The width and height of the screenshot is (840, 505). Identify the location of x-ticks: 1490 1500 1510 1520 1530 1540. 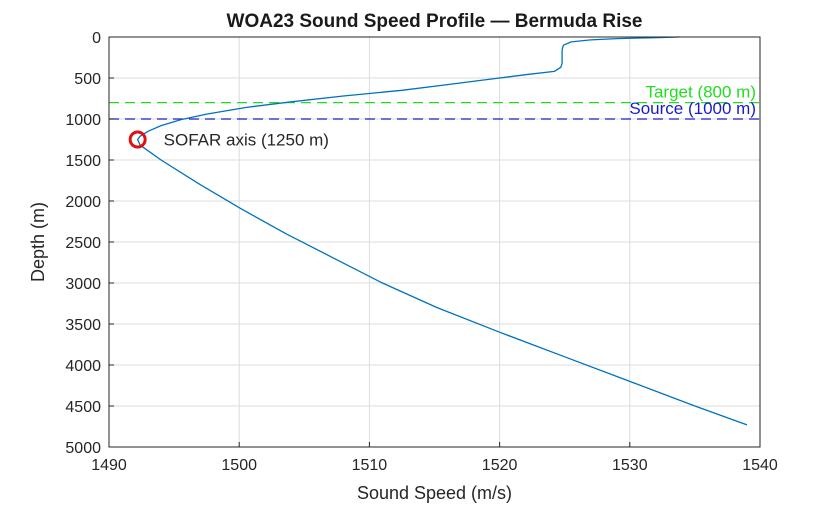
(434, 458).